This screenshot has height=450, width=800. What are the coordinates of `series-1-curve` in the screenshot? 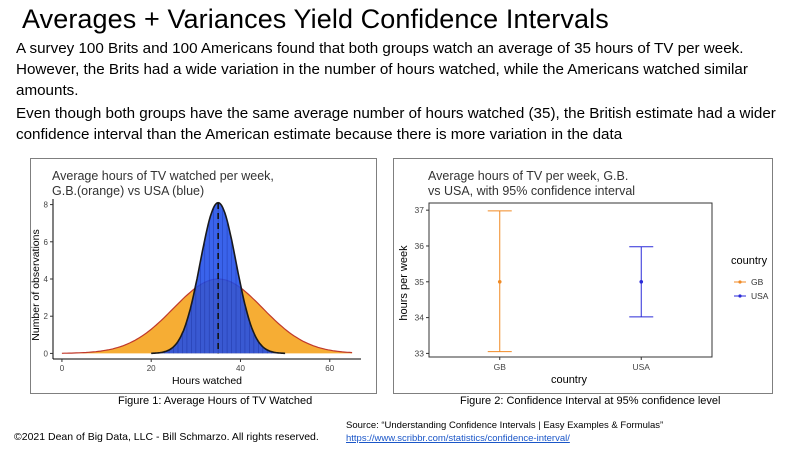 It's located at (218, 278).